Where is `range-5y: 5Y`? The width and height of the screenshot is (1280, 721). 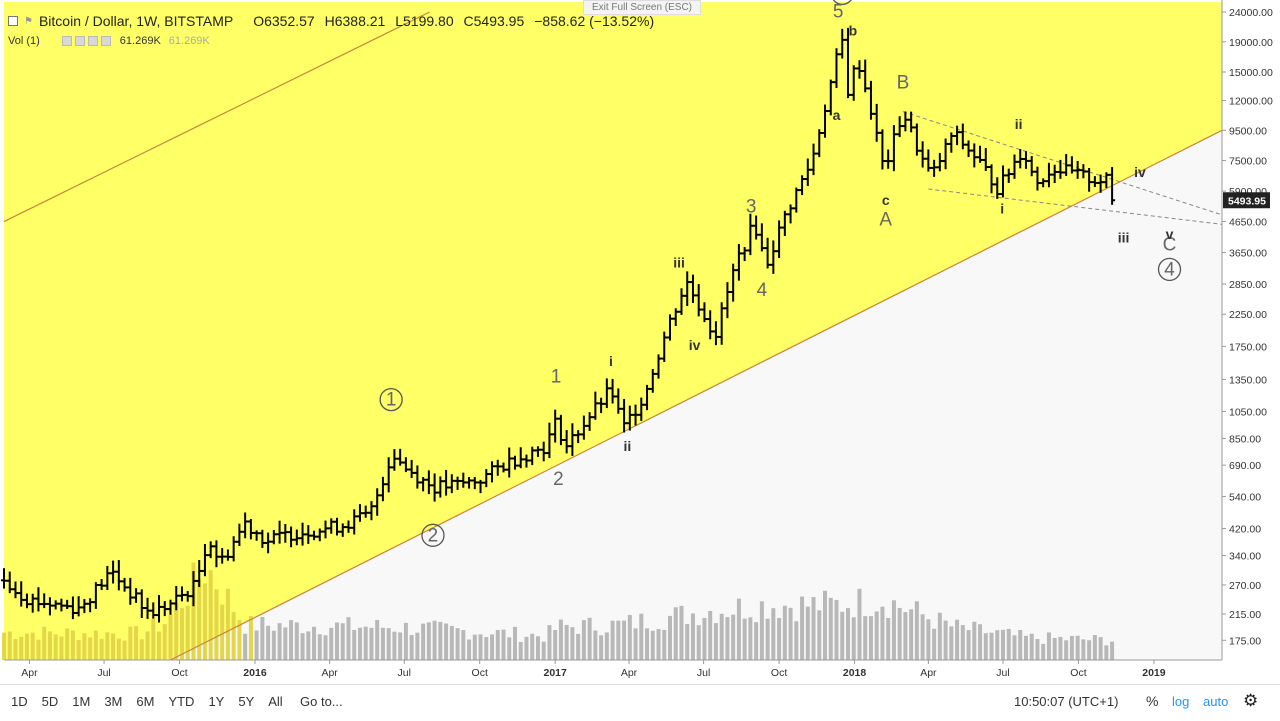 range-5y: 5Y is located at coordinates (246, 701).